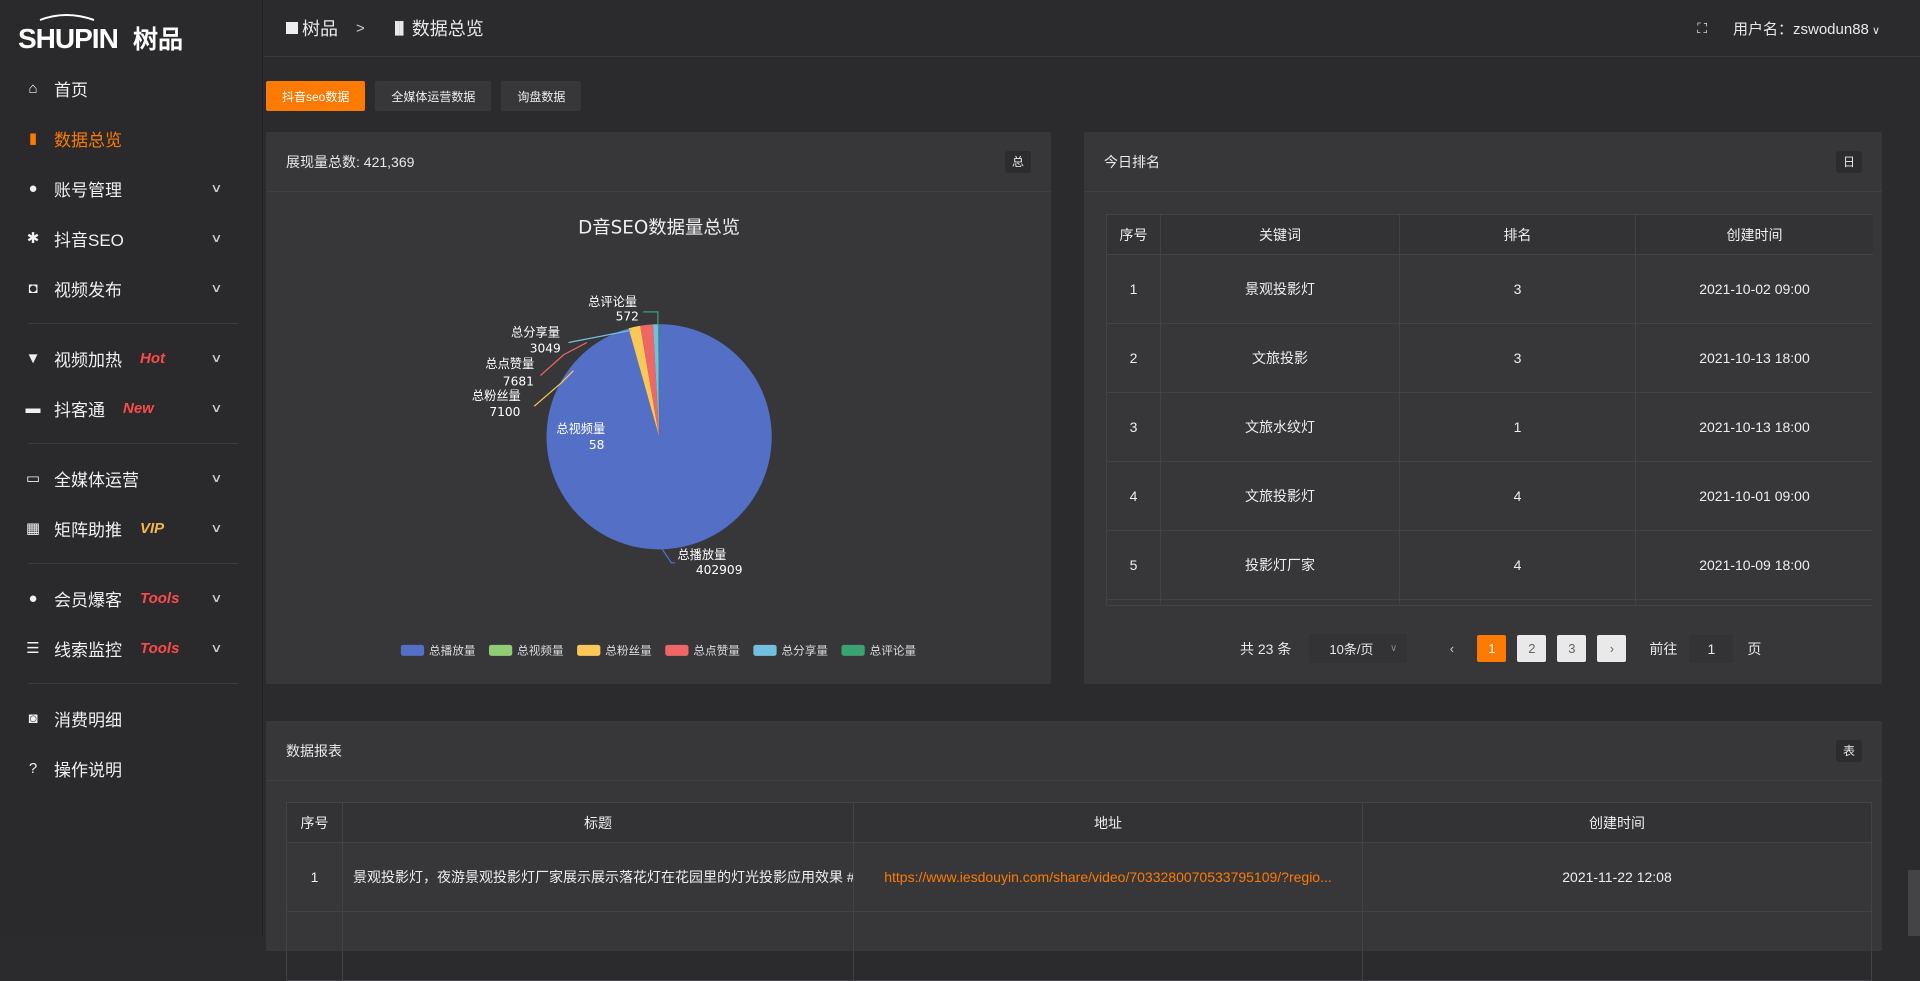 Image resolution: width=1920 pixels, height=981 pixels. I want to click on tab-douyin-seo: 抖音seo数据, so click(316, 96).